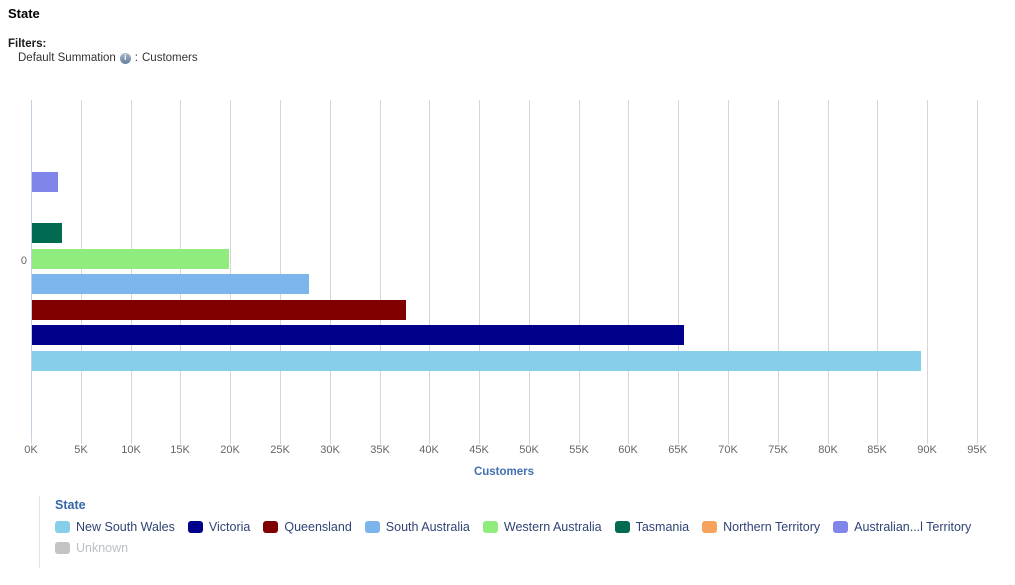 This screenshot has height=585, width=1015. What do you see at coordinates (131, 450) in the screenshot?
I see `x-axis-tick-label: 10K` at bounding box center [131, 450].